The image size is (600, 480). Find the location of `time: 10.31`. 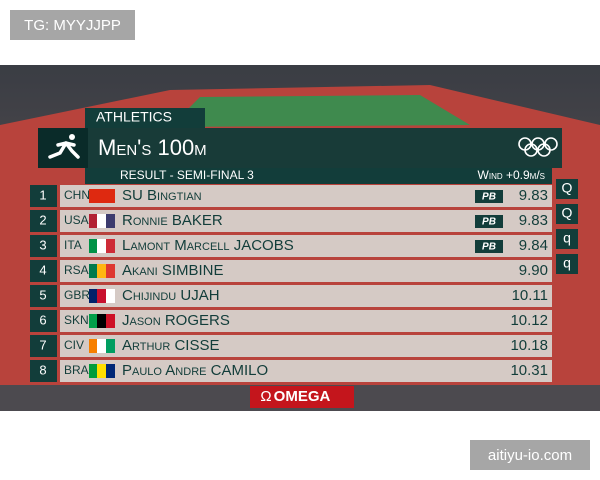

time: 10.31 is located at coordinates (529, 370).